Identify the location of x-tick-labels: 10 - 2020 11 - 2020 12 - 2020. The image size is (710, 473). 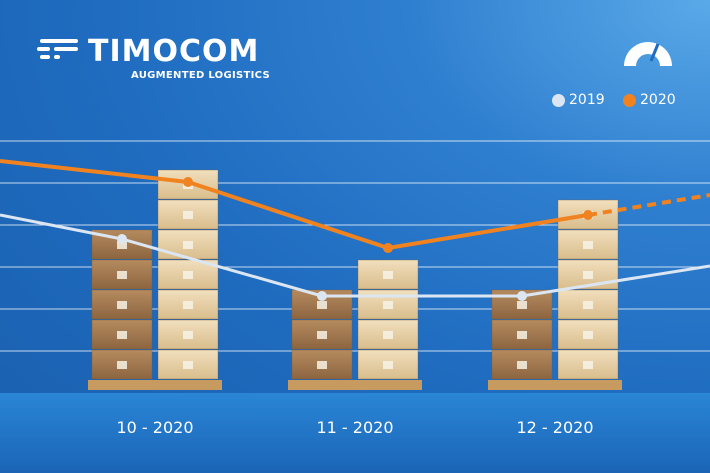
(354, 427).